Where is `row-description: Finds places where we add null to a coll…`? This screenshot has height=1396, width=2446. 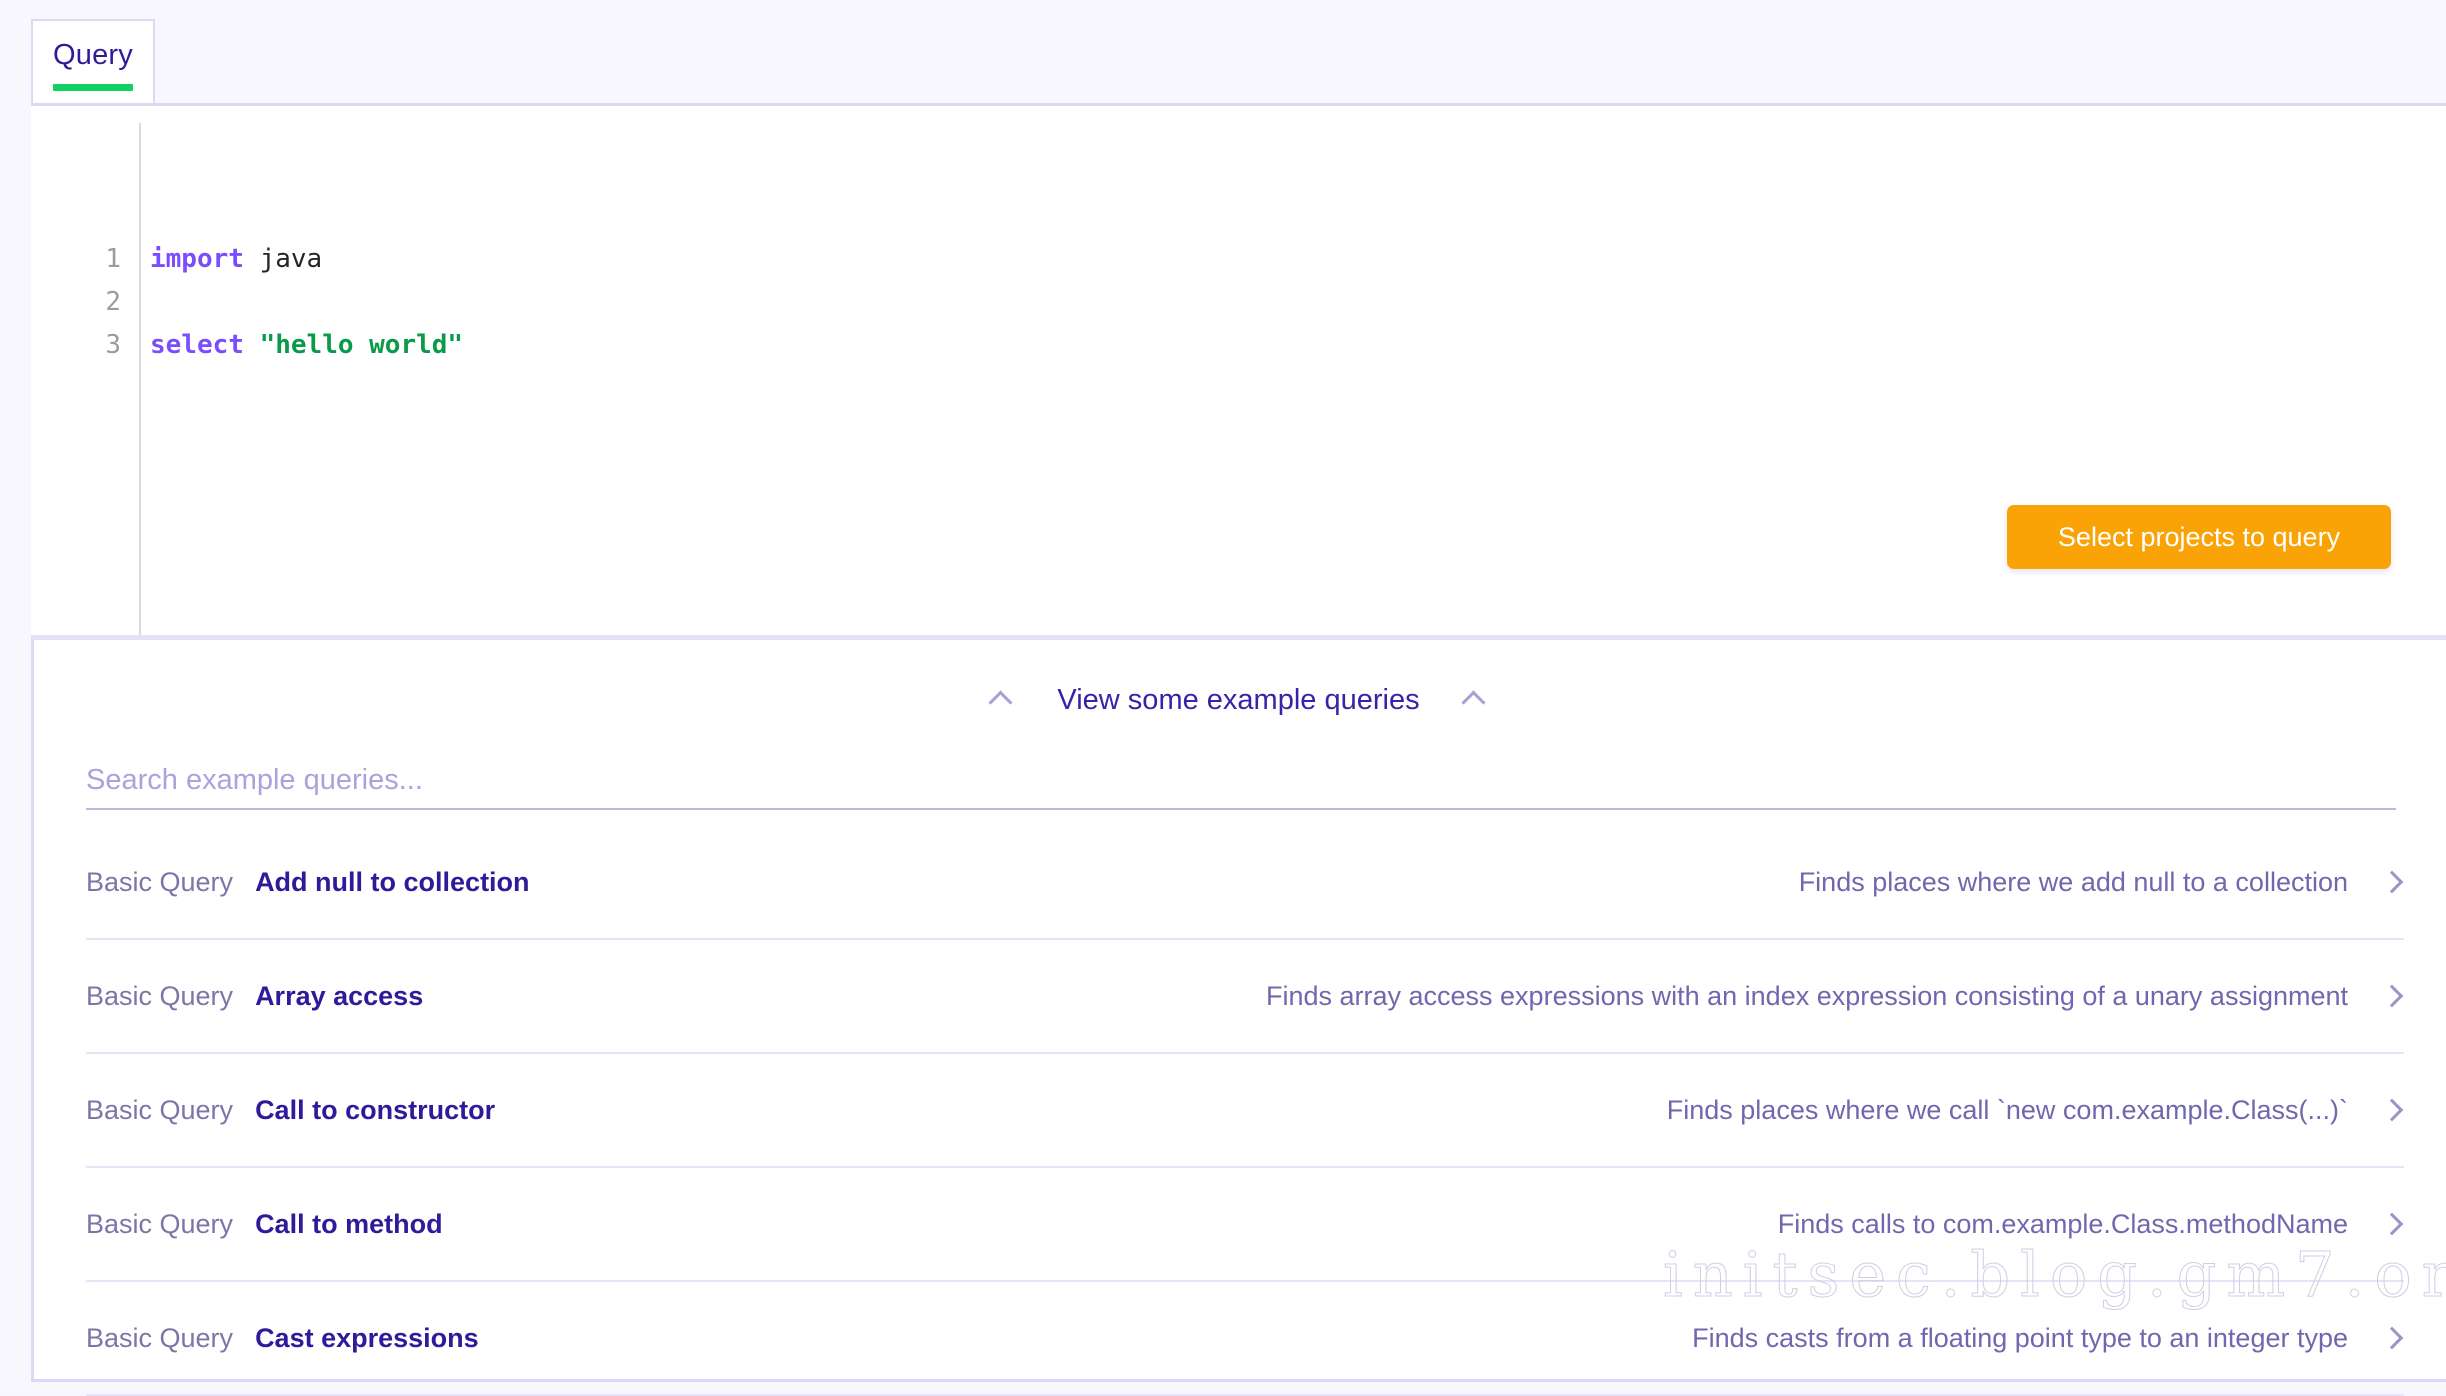
row-description: Finds places where we add null to a coll… is located at coordinates (2073, 881).